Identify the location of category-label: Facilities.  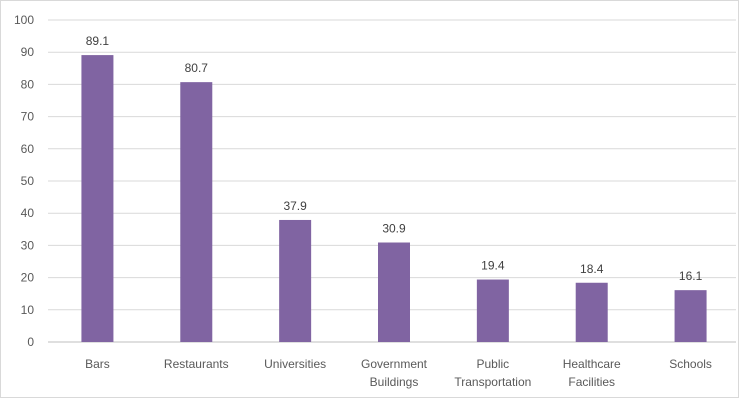
(591, 382).